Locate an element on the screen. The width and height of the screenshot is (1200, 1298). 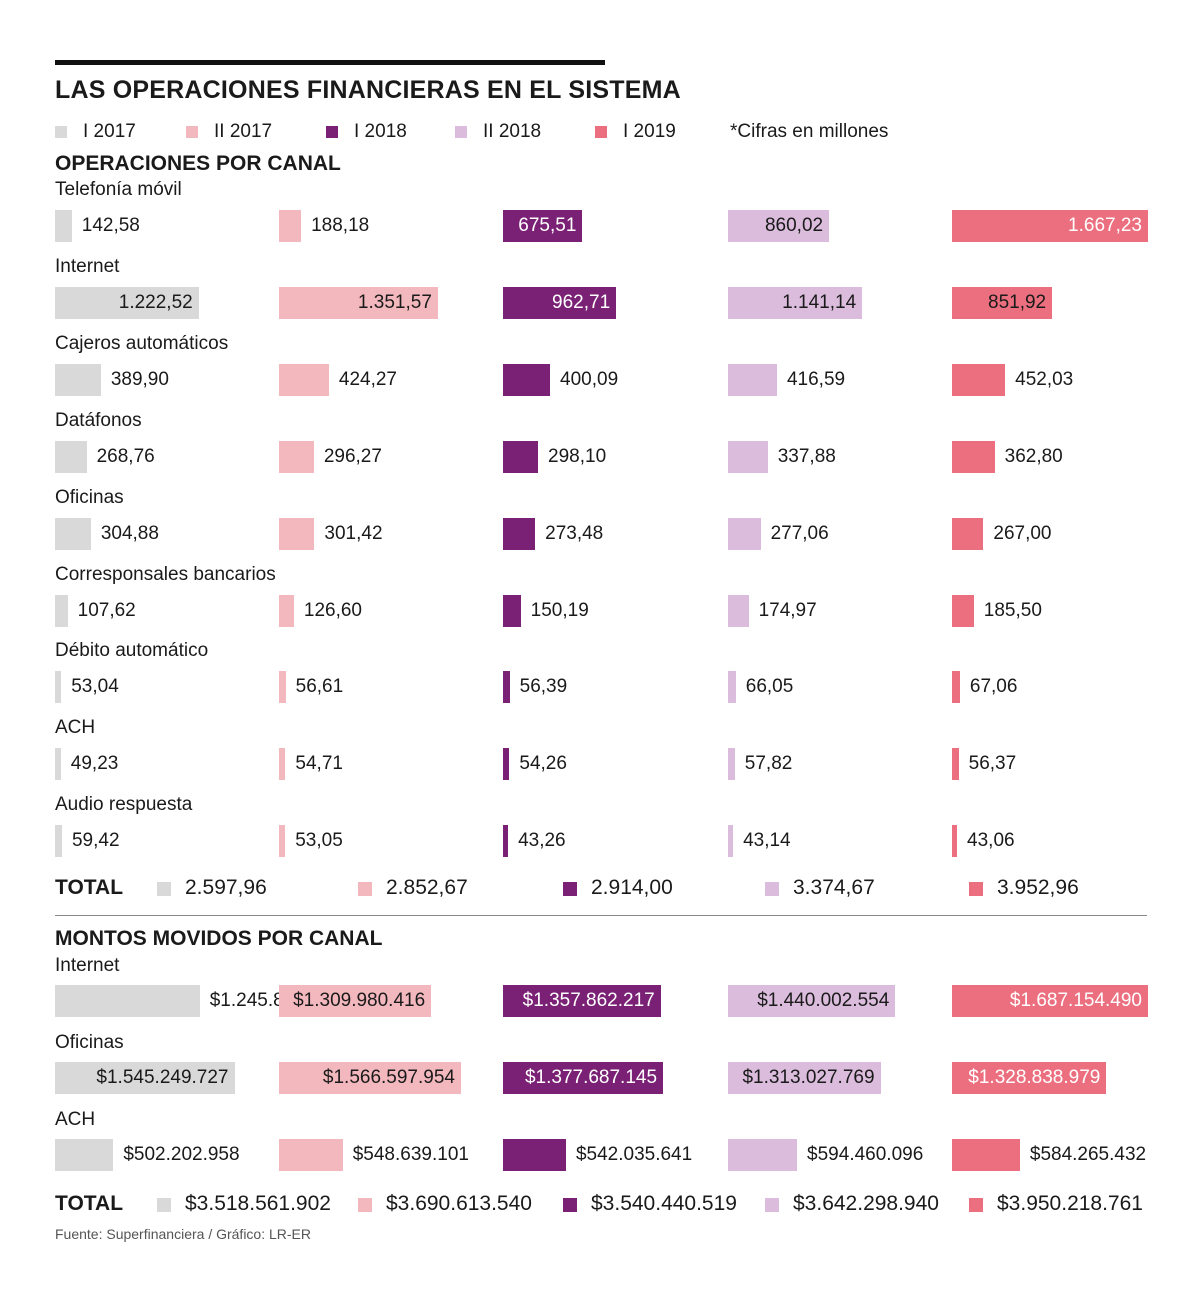
data-label: 268,76 is located at coordinates (125, 456).